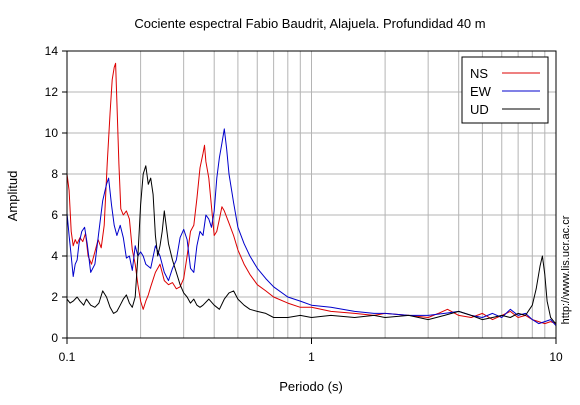 This screenshot has width=580, height=405. Describe the element at coordinates (54, 297) in the screenshot. I see `y-tick-label-1: 2` at that location.